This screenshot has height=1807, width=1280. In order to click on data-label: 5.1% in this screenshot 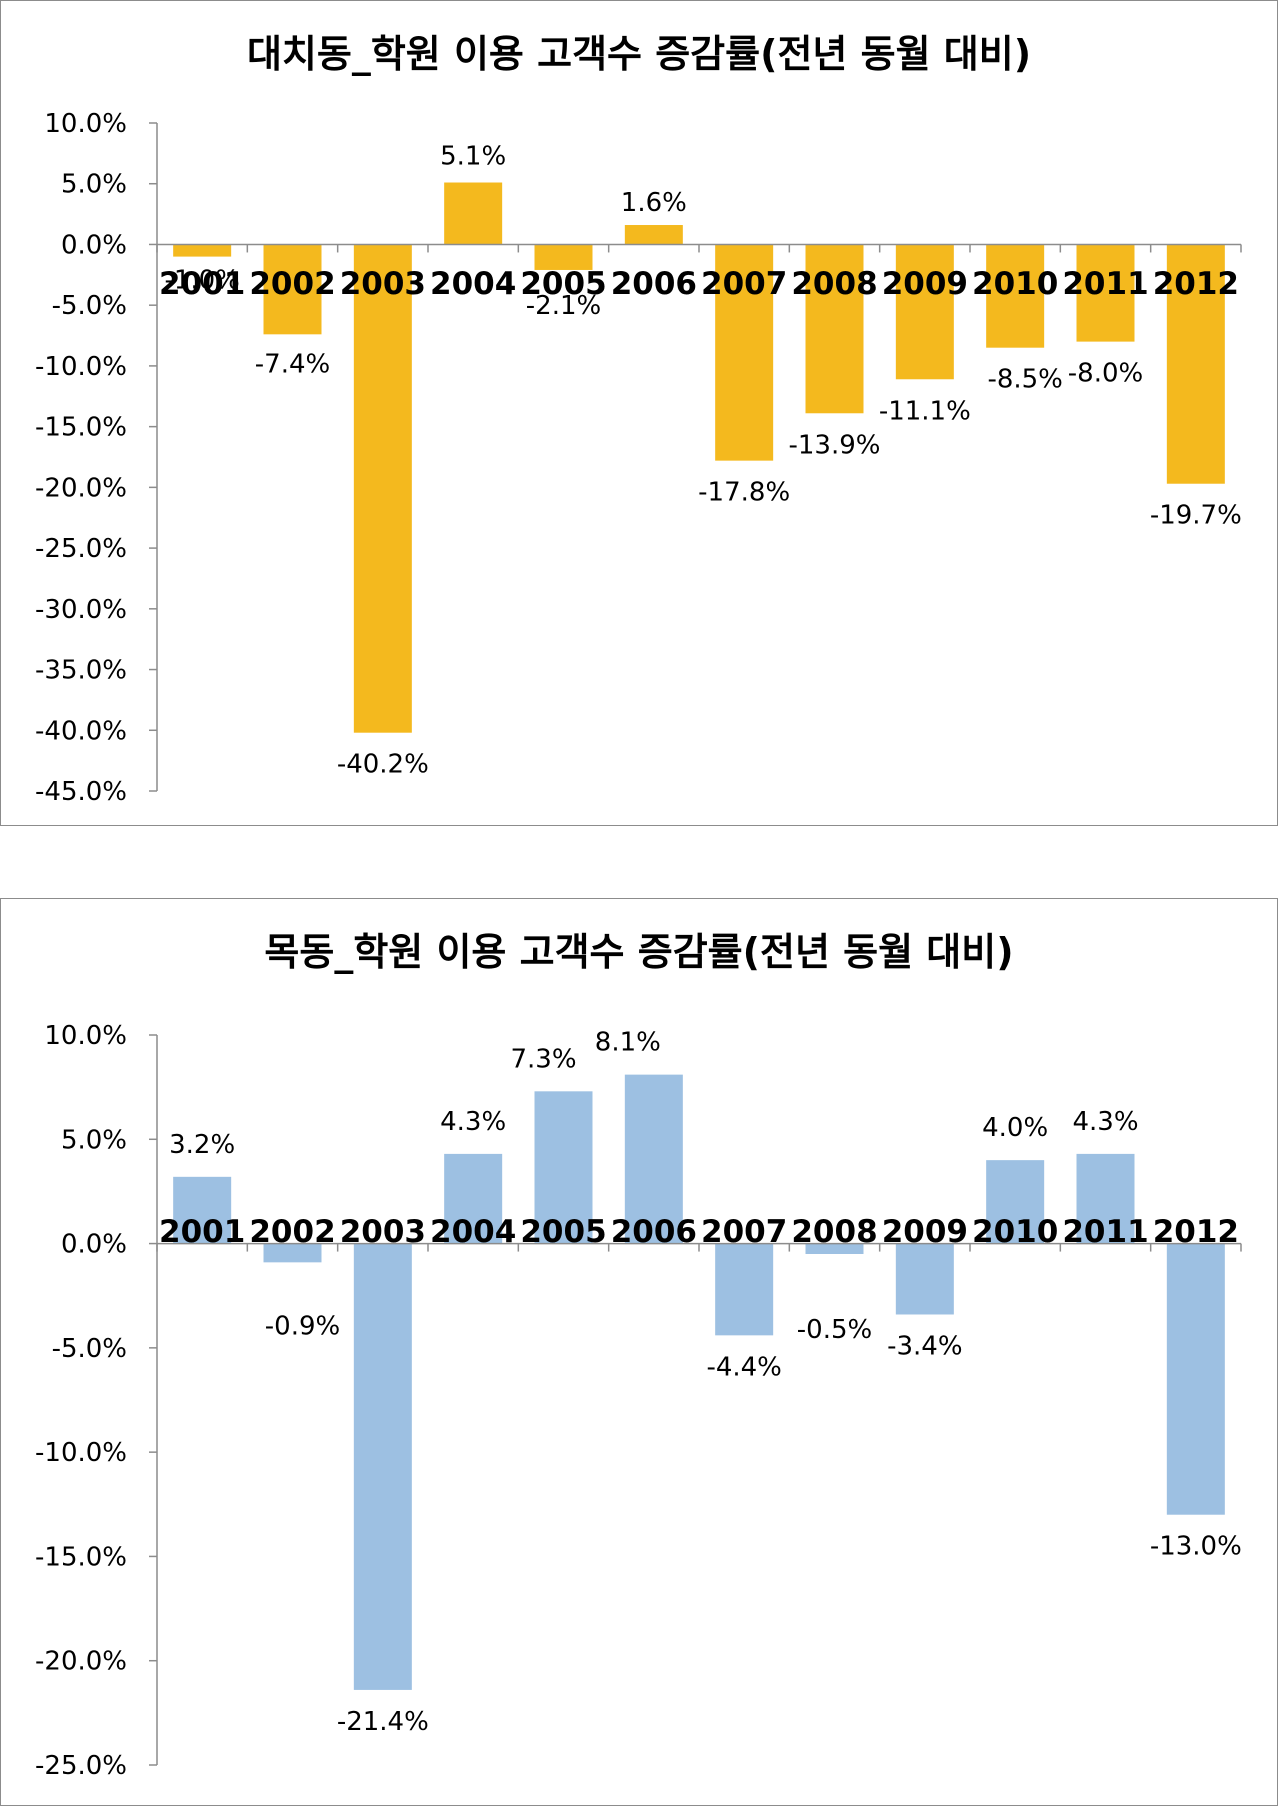, I will do `click(473, 157)`.